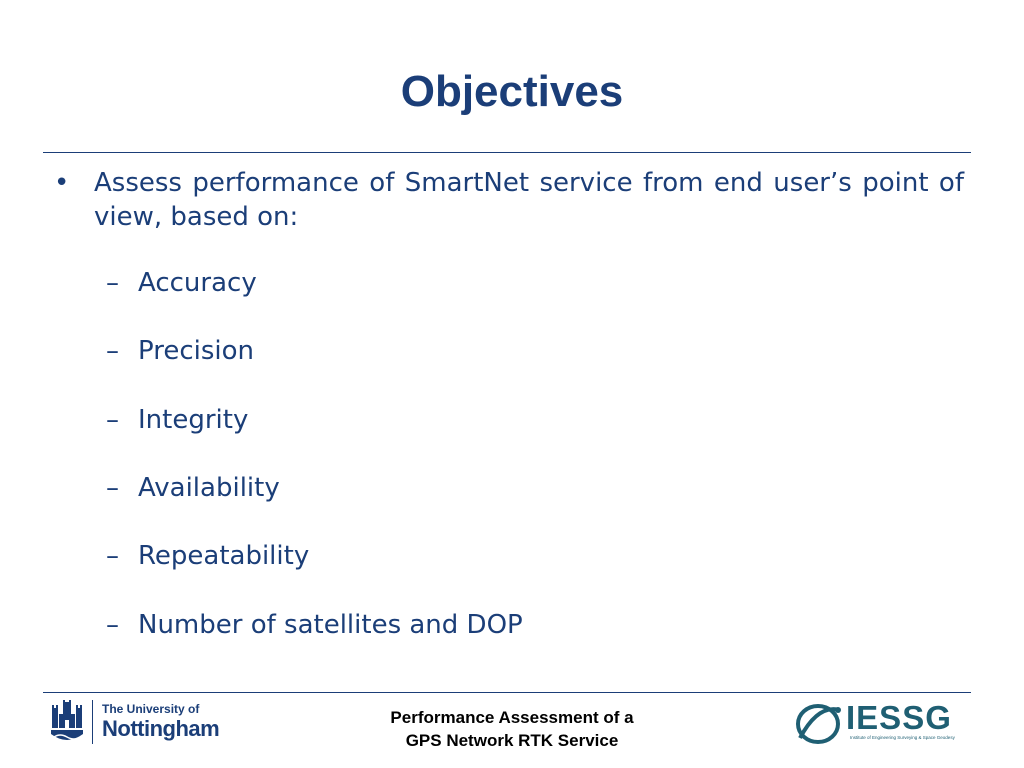 The image size is (1024, 768). What do you see at coordinates (512, 91) in the screenshot?
I see `slide-title: Objectives` at bounding box center [512, 91].